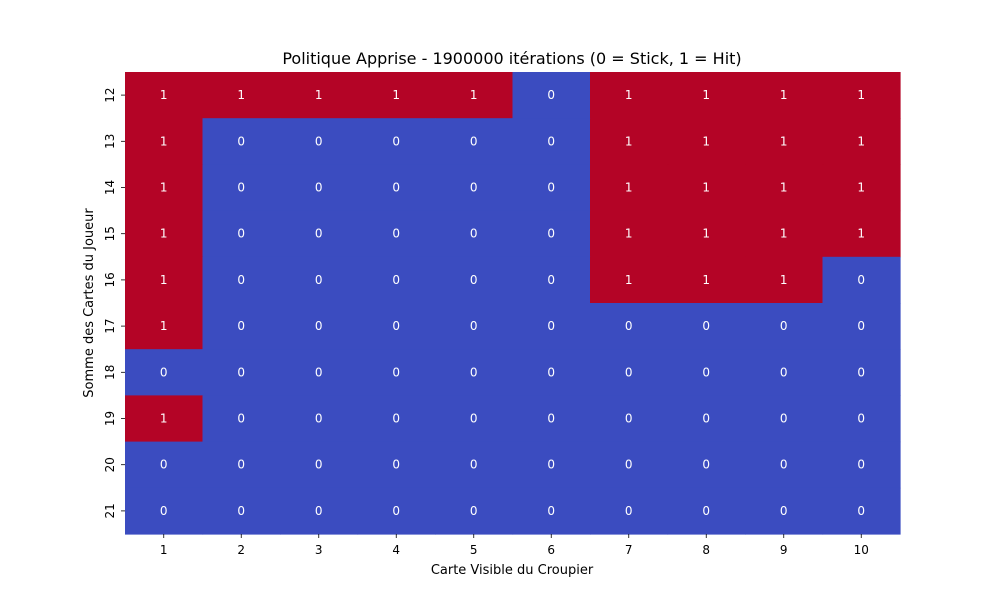 The width and height of the screenshot is (1000, 600). Describe the element at coordinates (164, 550) in the screenshot. I see `x-tick-label: 1` at that location.